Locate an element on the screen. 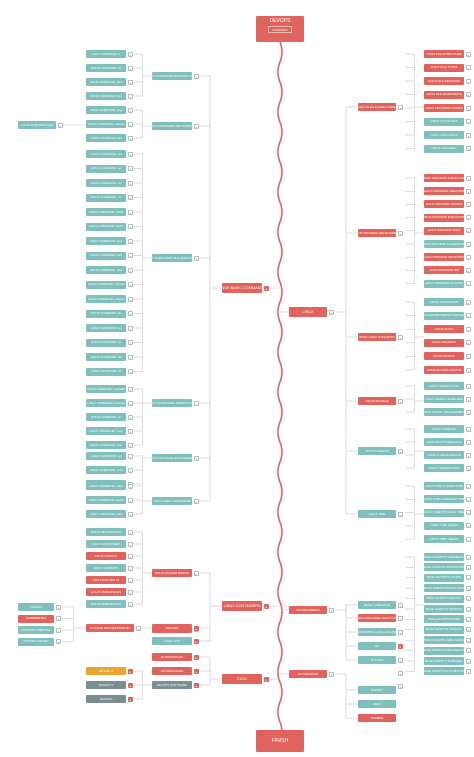 The image size is (474, 757). node-linux-command-df: LINUX COMMAND: df is located at coordinates (106, 371).